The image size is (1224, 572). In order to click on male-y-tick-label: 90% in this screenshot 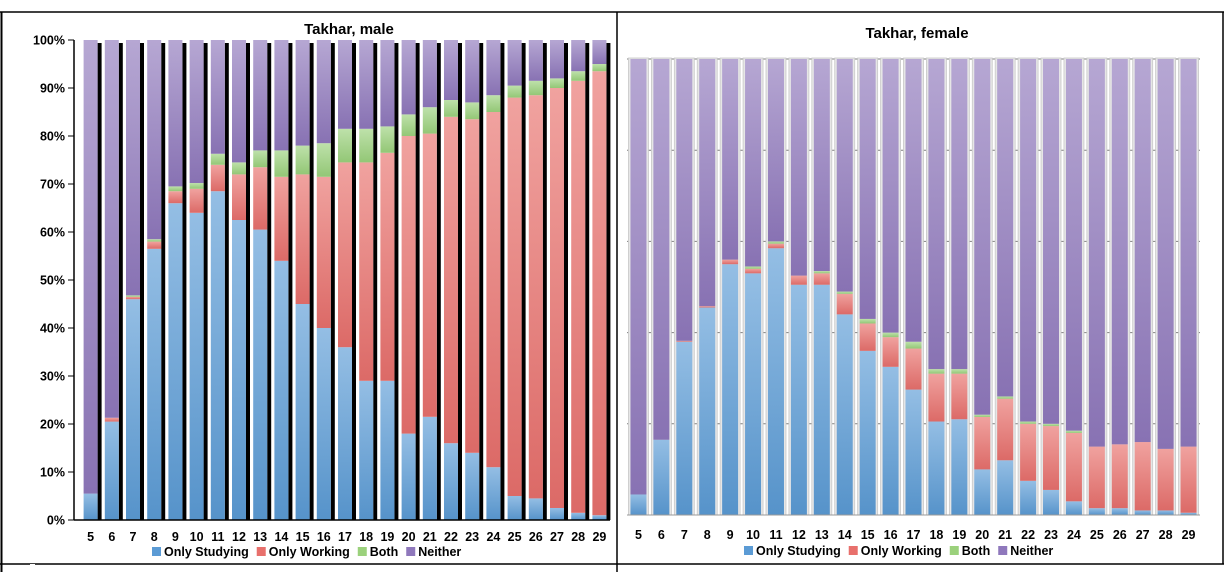, I will do `click(52, 89)`.